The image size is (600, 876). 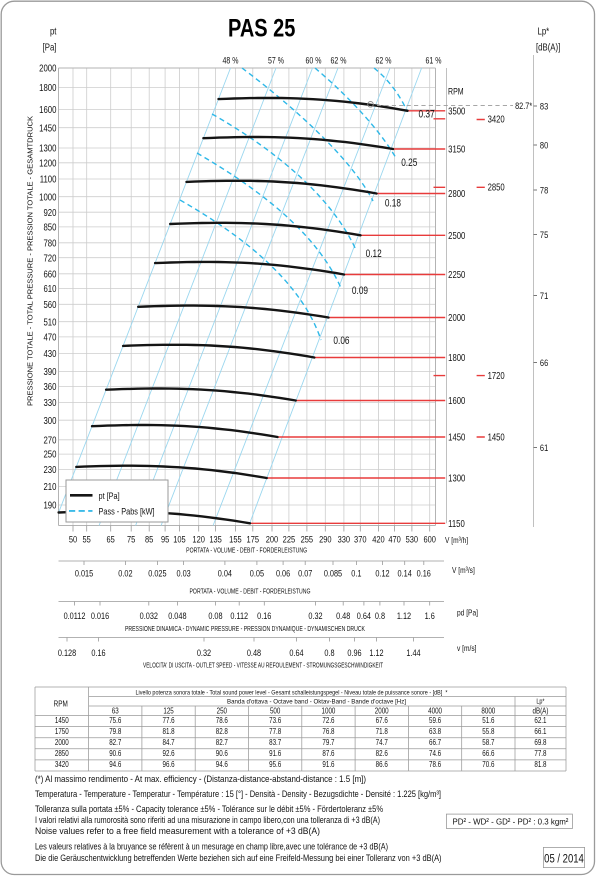 What do you see at coordinates (257, 572) in the screenshot?
I see `svg-text: 0.05` at bounding box center [257, 572].